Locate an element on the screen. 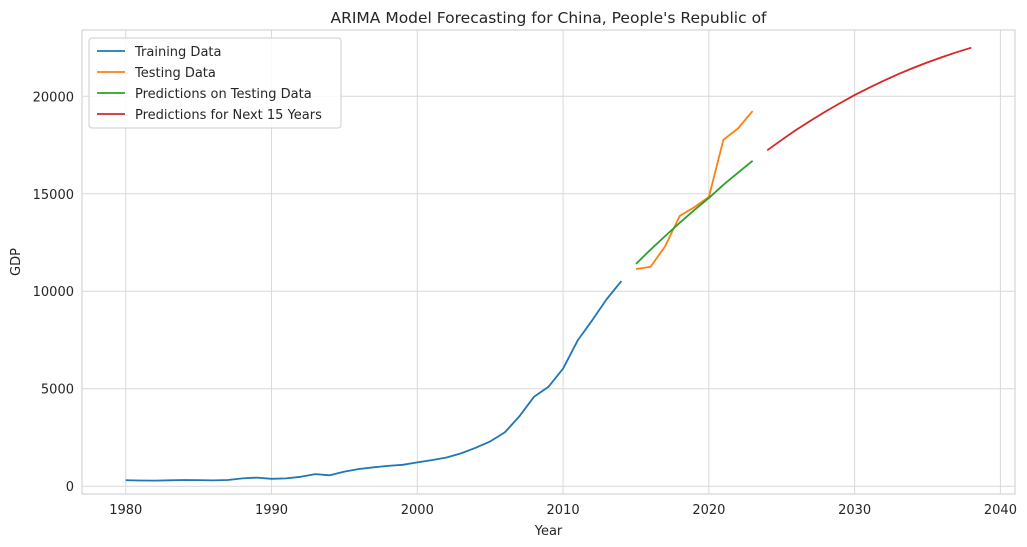  legend-label-0: Training Data is located at coordinates (177, 52).